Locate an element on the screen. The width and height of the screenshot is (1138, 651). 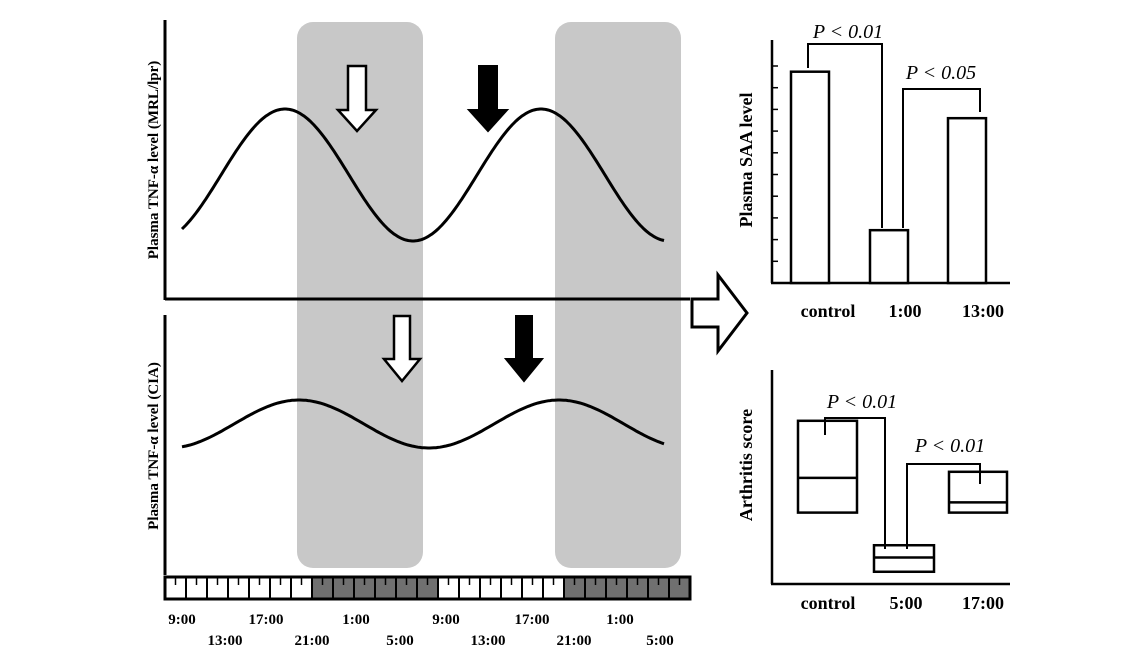
arthritis-box-control is located at coordinates (827, 466).